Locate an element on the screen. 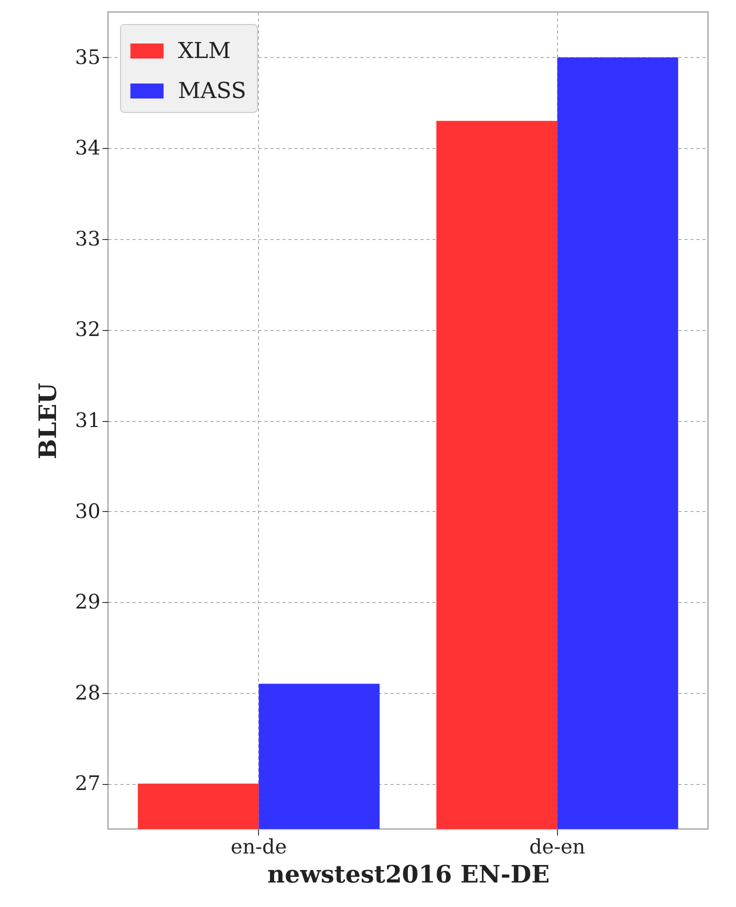 Image resolution: width=736 pixels, height=907 pixels. y-axis-title: BLEU is located at coordinates (47, 421).